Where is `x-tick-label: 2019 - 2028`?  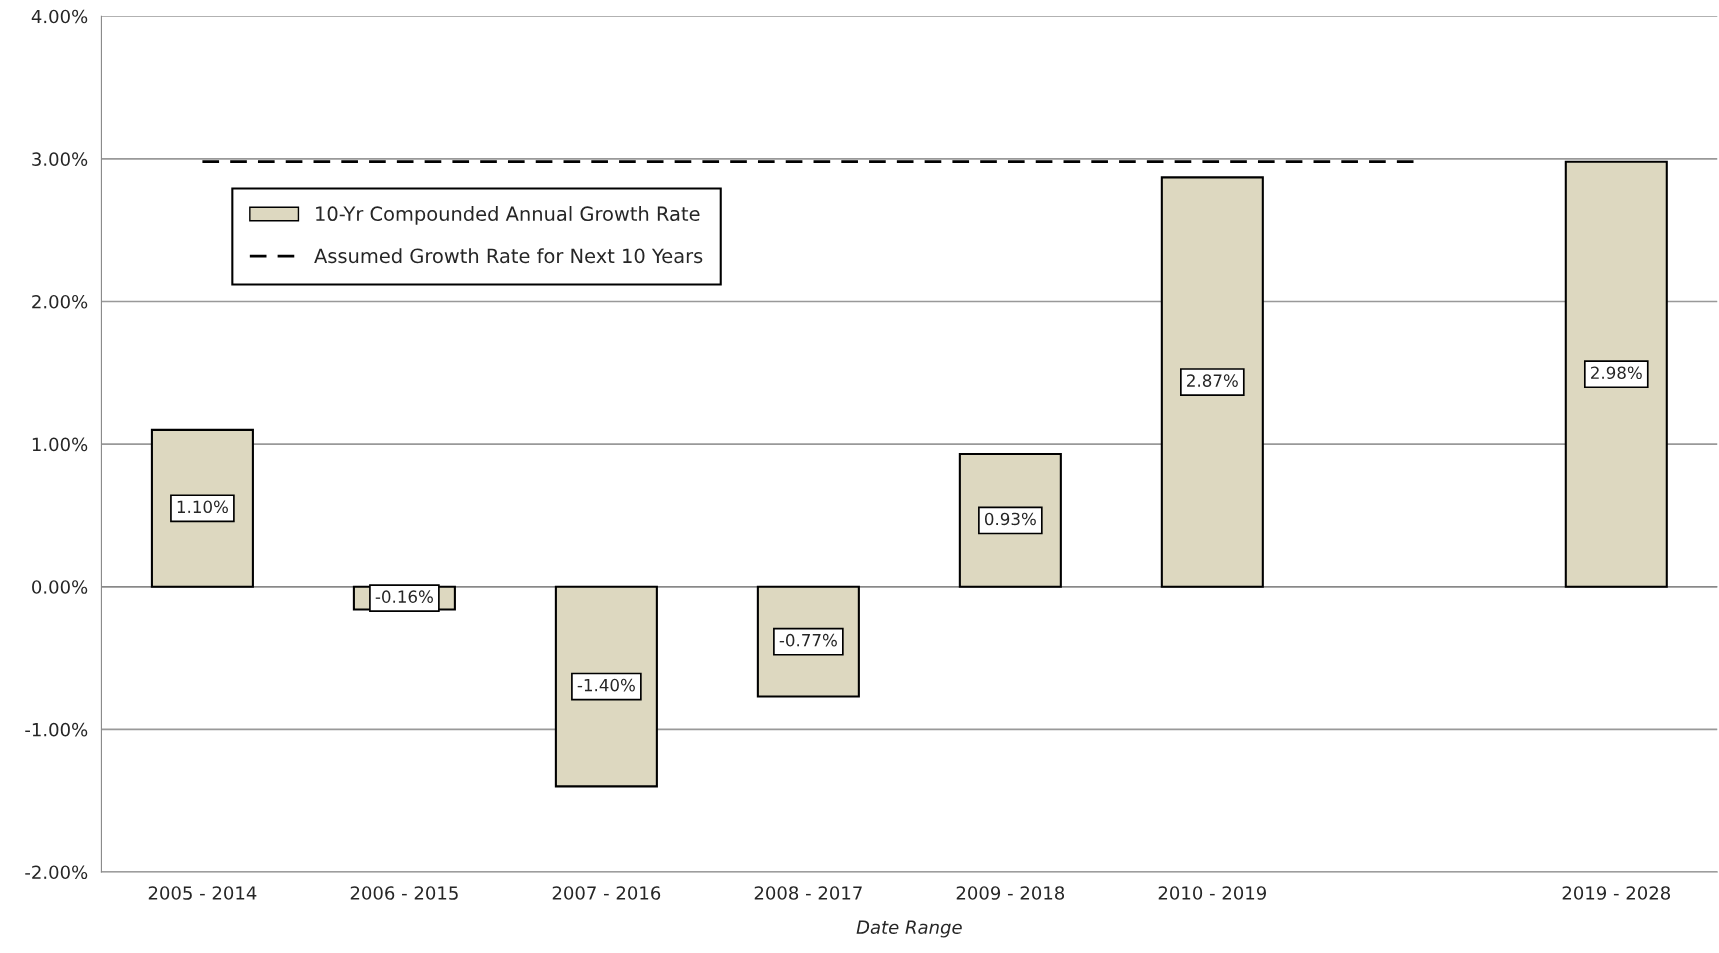
x-tick-label: 2019 - 2028 is located at coordinates (1616, 893).